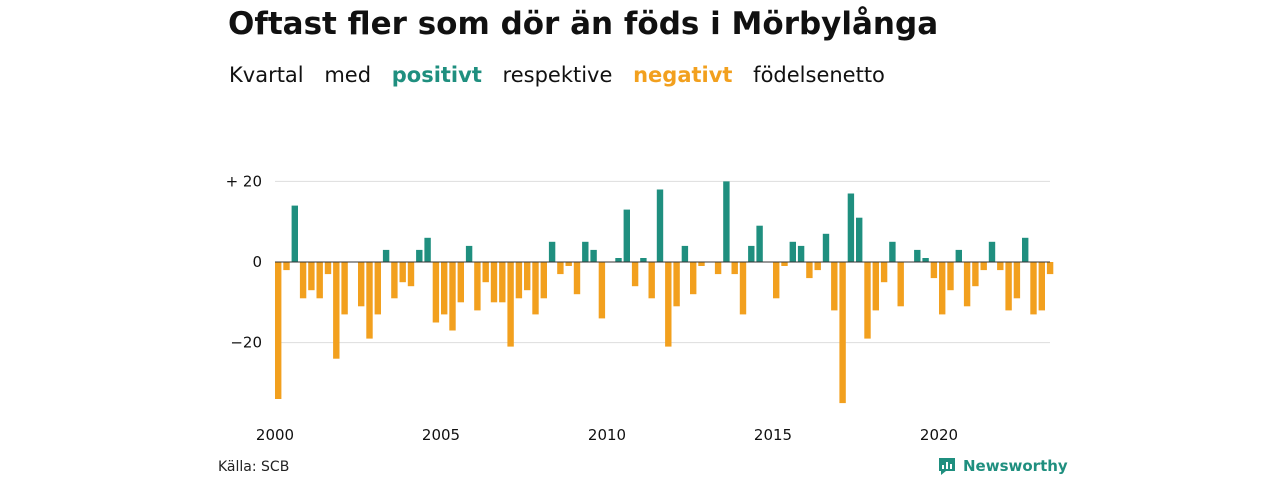 The image size is (1280, 480). What do you see at coordinates (436, 75) in the screenshot?
I see `subtitle-positive-label: positivt` at bounding box center [436, 75].